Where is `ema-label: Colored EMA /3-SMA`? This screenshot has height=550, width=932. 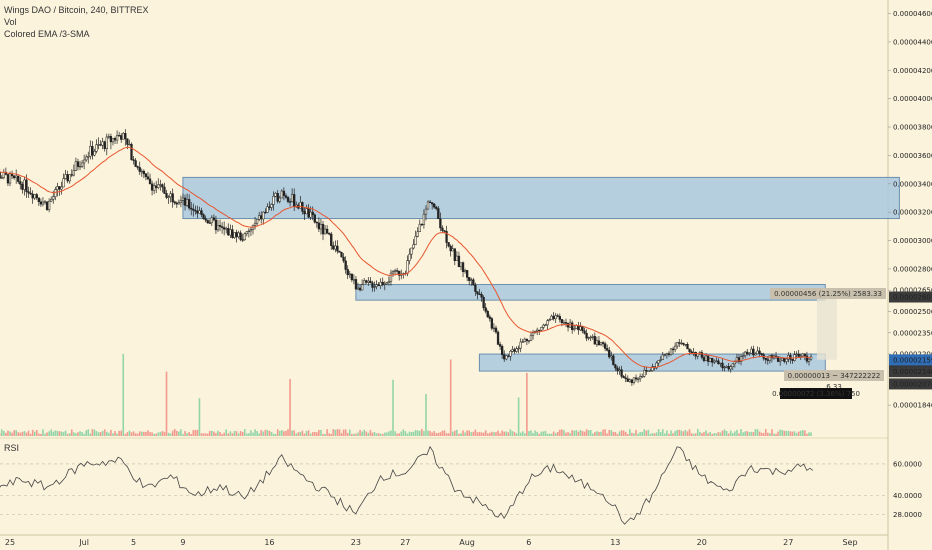
ema-label: Colored EMA /3-SMA is located at coordinates (47, 34).